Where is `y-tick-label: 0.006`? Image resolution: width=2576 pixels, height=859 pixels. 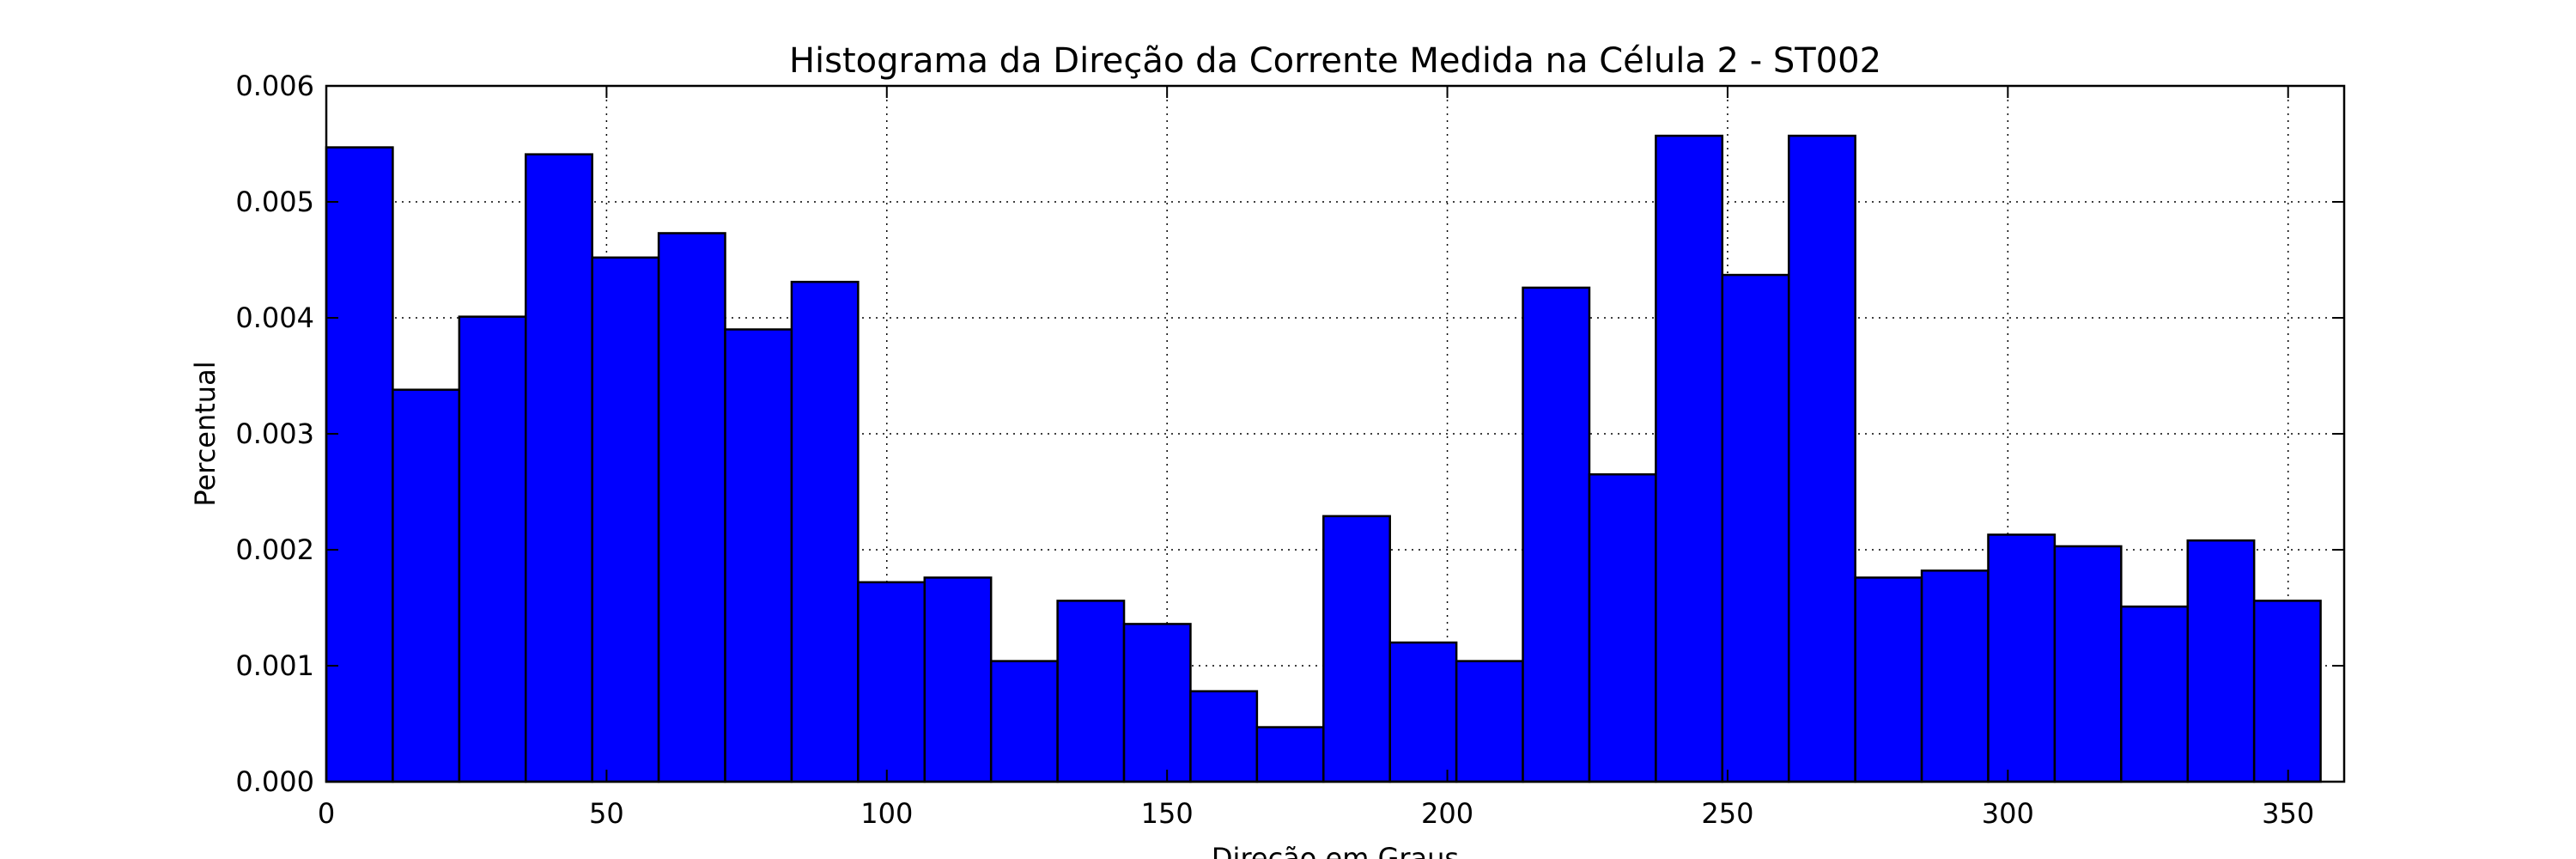
y-tick-label: 0.006 is located at coordinates (274, 86).